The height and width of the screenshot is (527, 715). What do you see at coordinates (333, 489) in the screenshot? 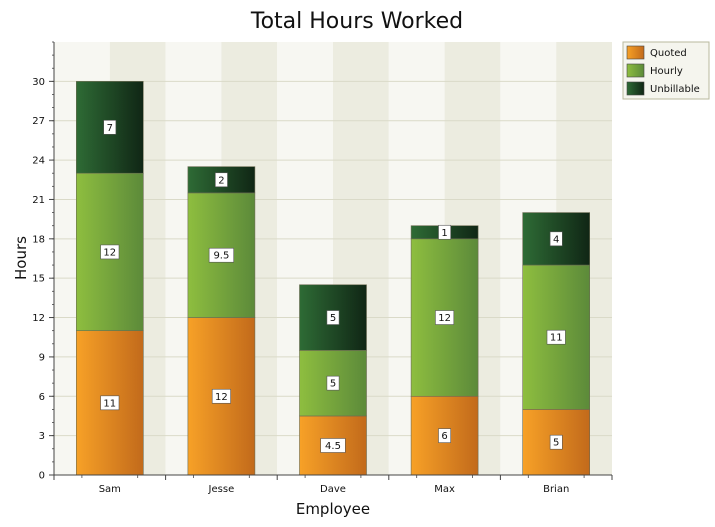
I see `x-tick-label: Dave` at bounding box center [333, 489].